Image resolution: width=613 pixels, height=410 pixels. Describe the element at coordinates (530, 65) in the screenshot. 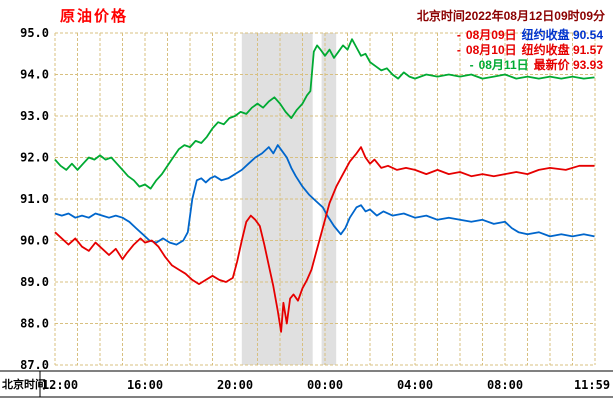

I see `legend-item: -08月11日 最新价 93.93` at that location.